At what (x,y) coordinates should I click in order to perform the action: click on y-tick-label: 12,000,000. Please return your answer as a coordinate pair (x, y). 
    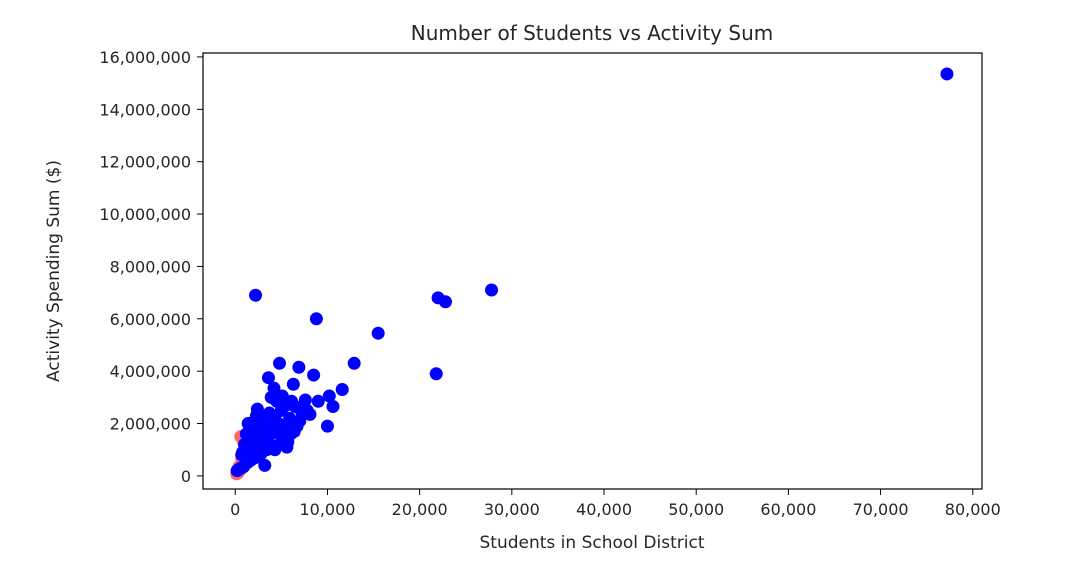
    Looking at the image, I should click on (145, 162).